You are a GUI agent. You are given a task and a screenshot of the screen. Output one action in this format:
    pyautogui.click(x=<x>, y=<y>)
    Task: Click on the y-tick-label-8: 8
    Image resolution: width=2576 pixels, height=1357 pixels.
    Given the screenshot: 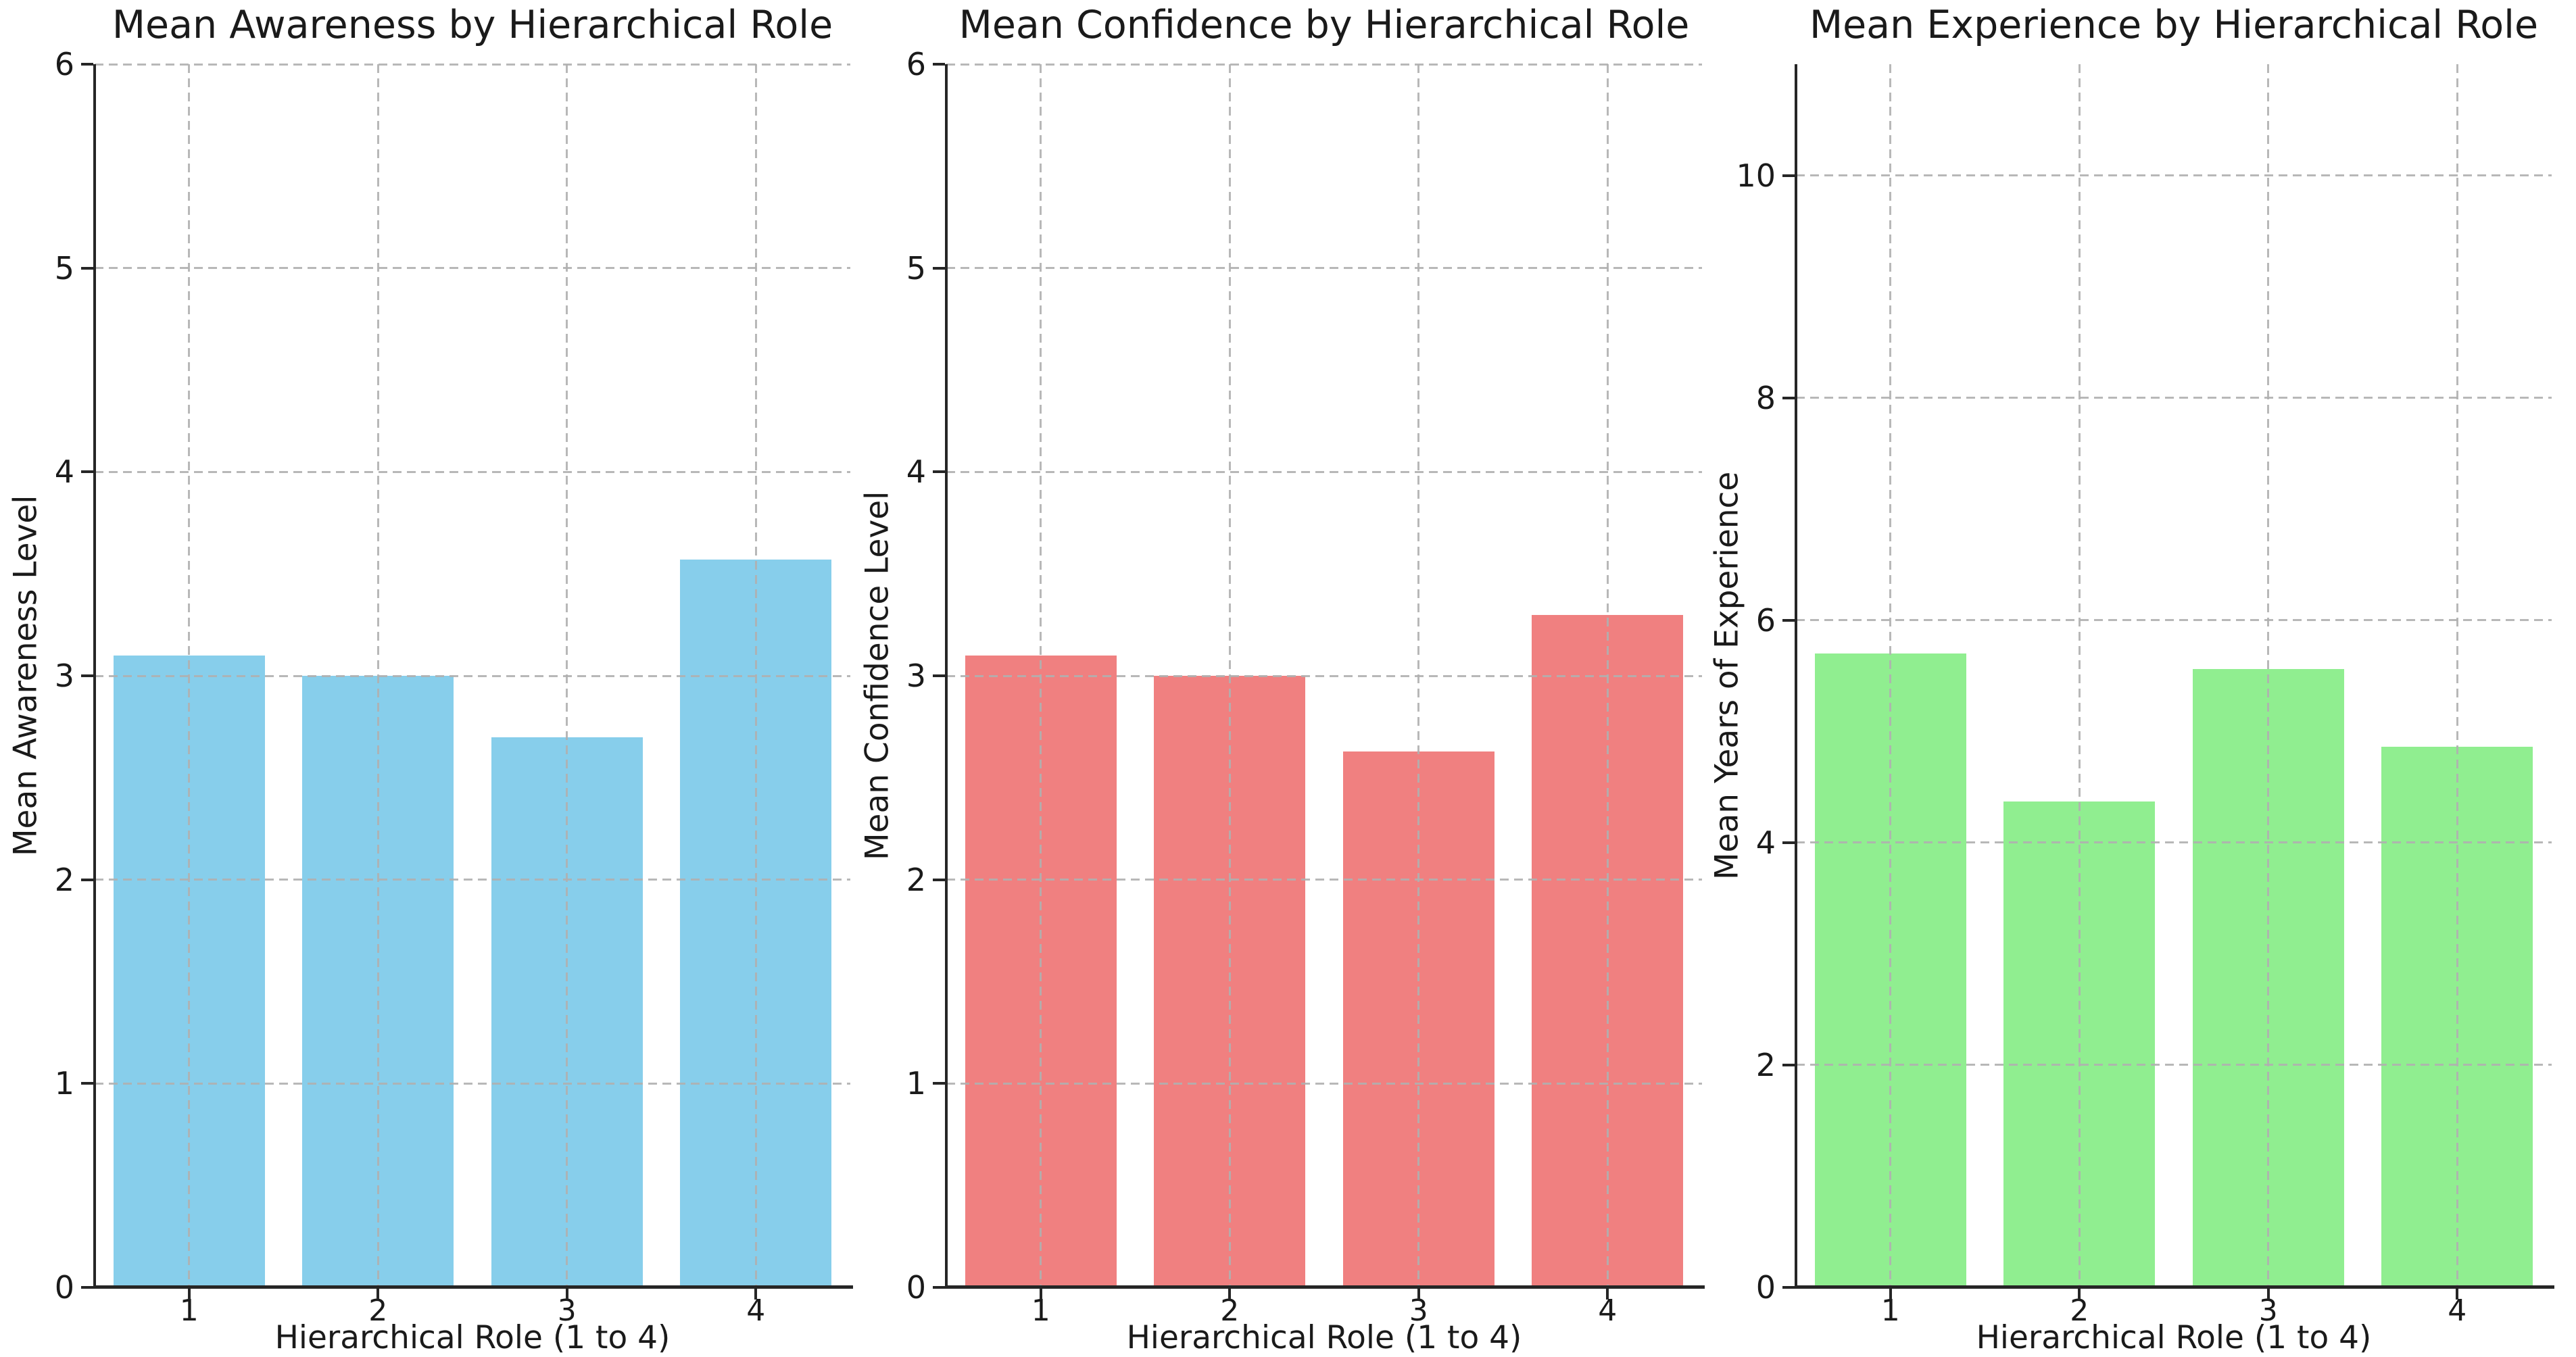 What is the action you would take?
    pyautogui.click(x=1765, y=397)
    